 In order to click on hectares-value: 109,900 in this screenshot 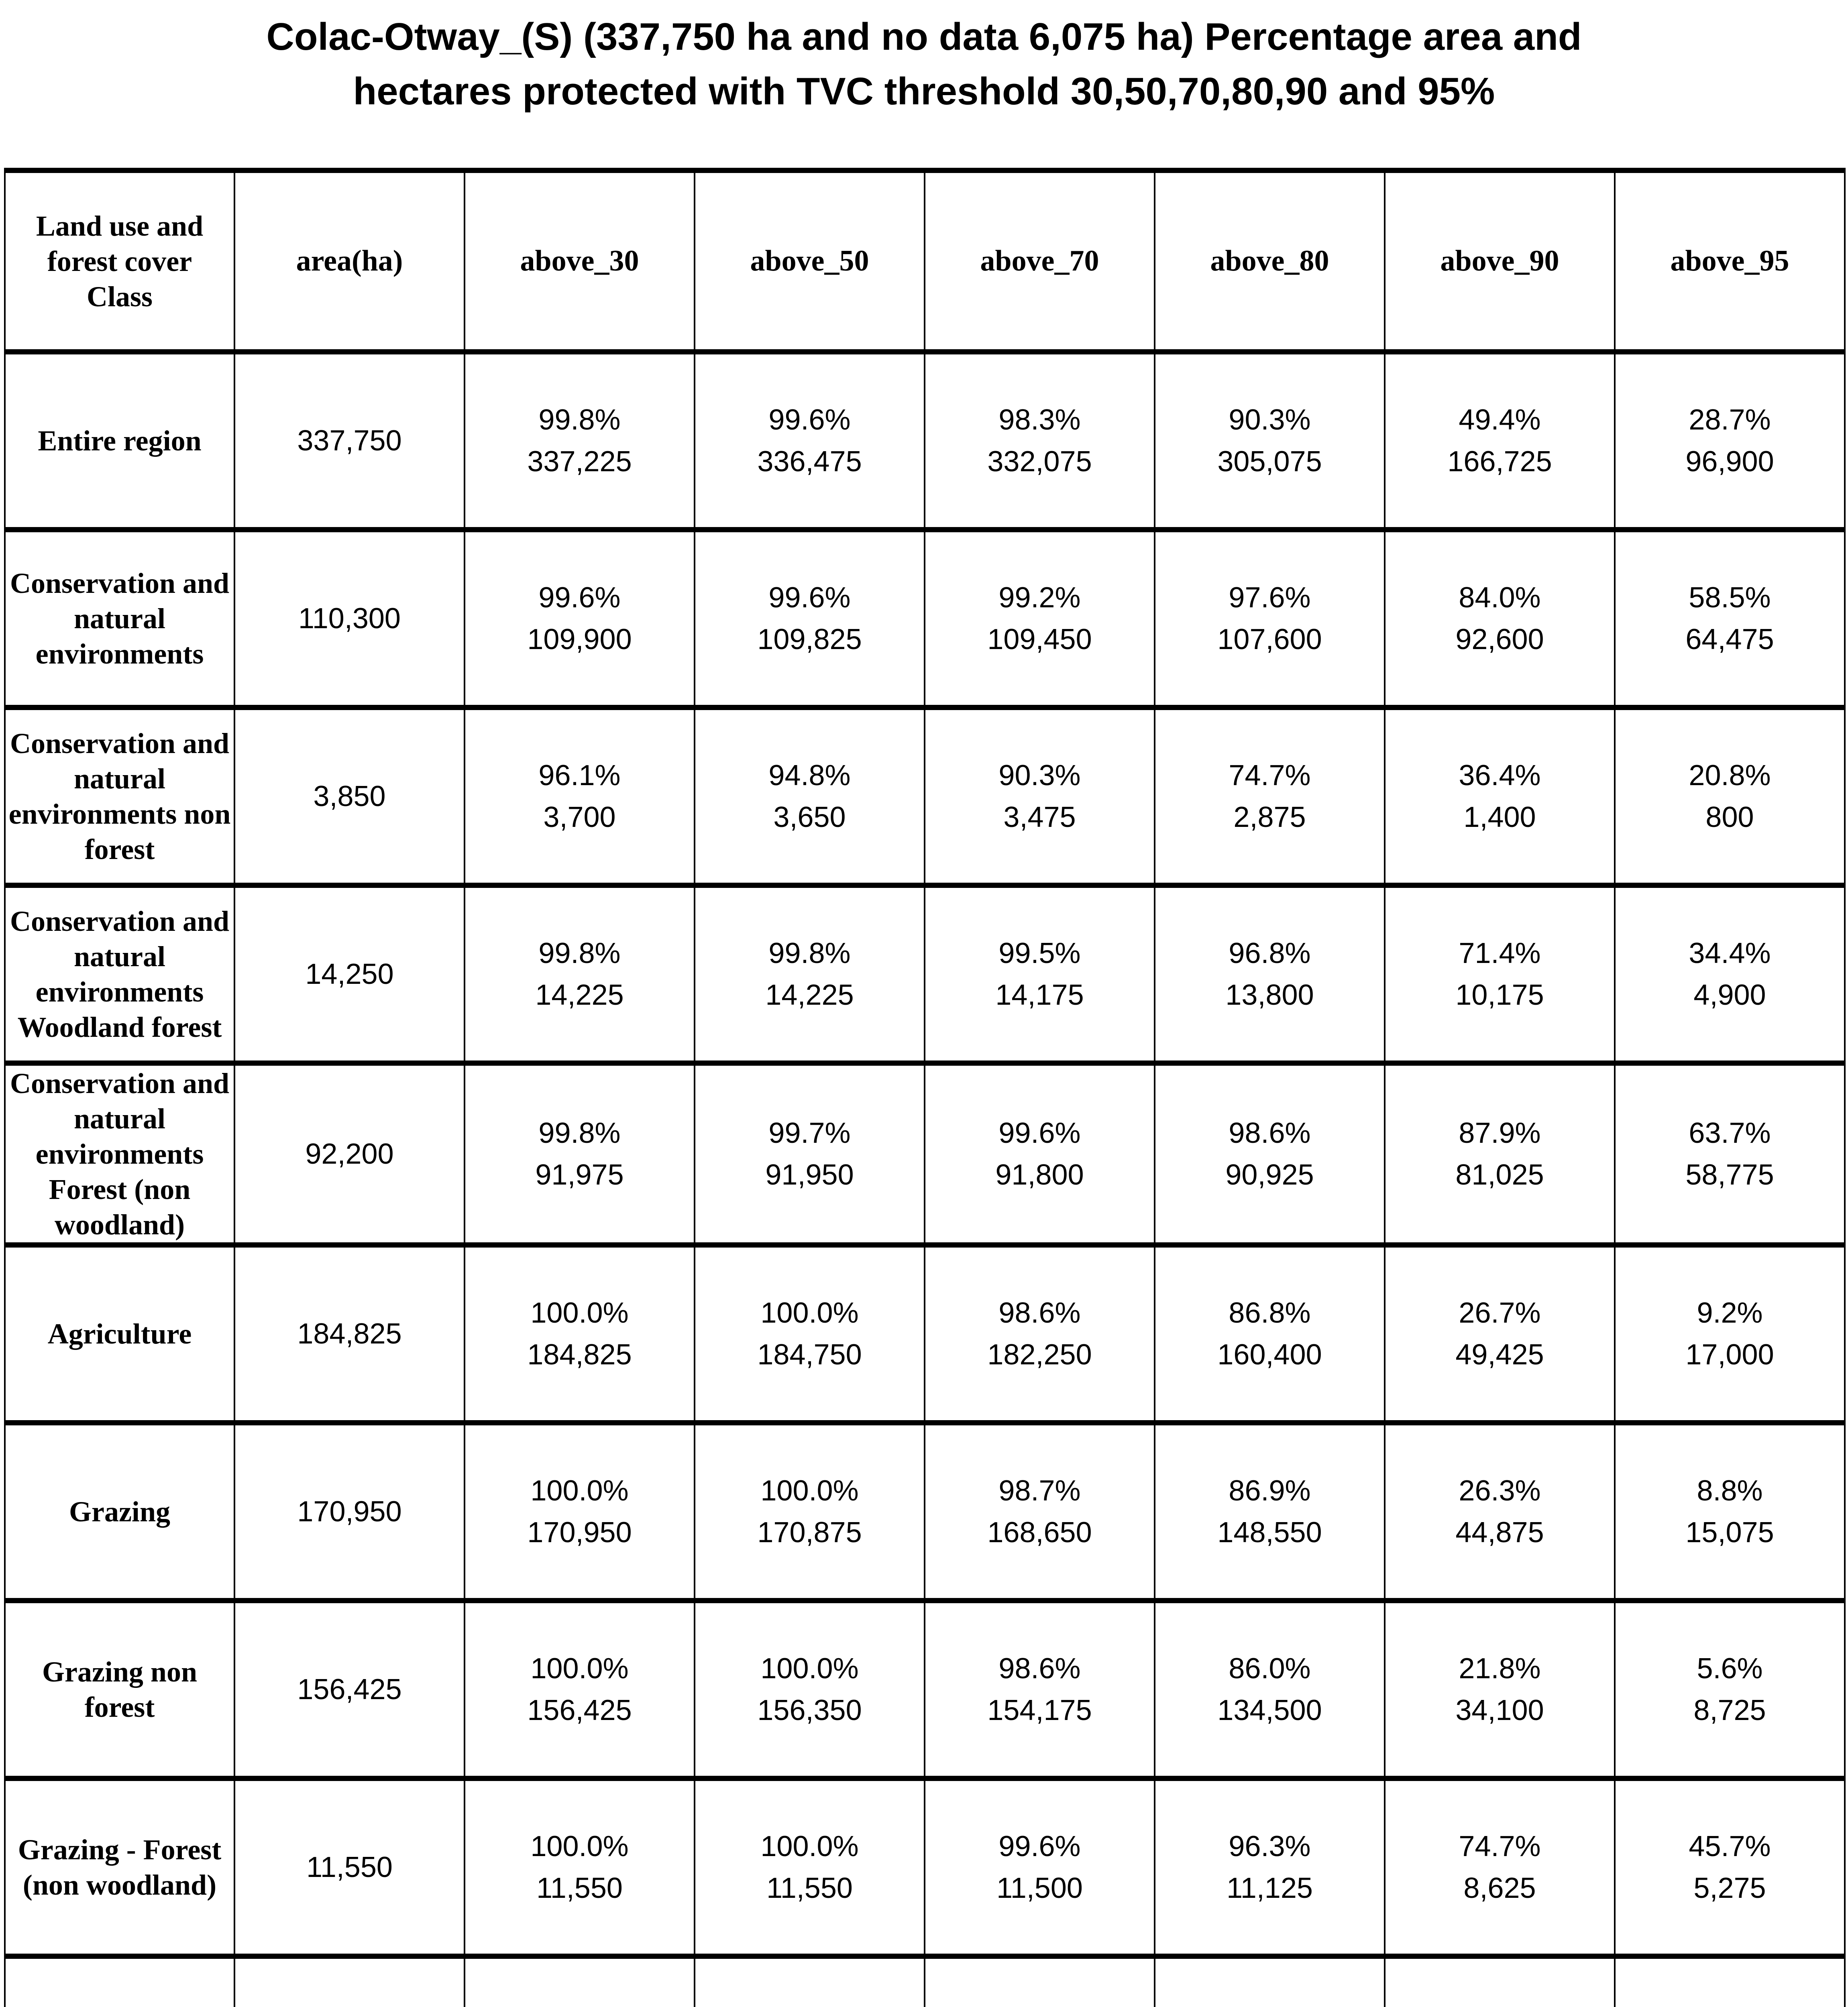, I will do `click(579, 639)`.